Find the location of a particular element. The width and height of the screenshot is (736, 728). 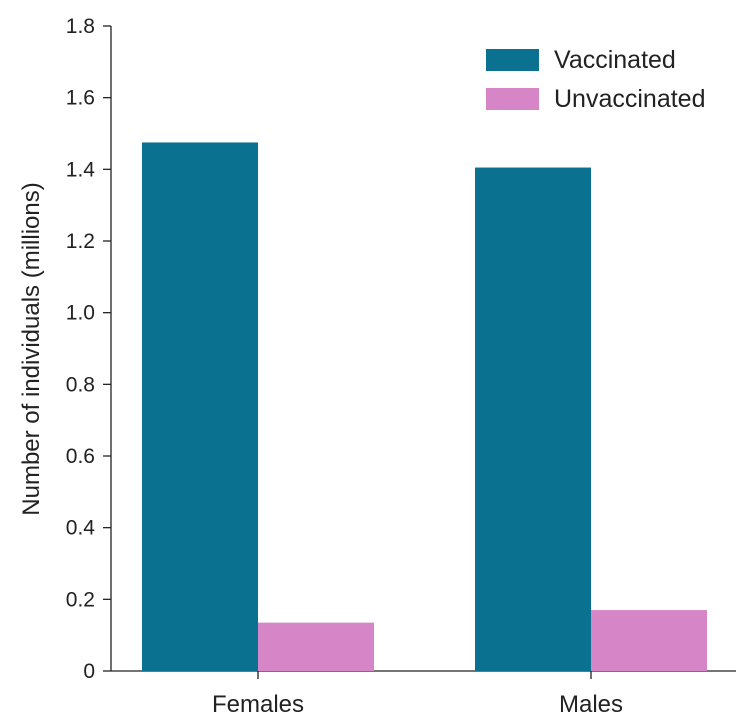

y-tick-label: 0.4 is located at coordinates (81, 528).